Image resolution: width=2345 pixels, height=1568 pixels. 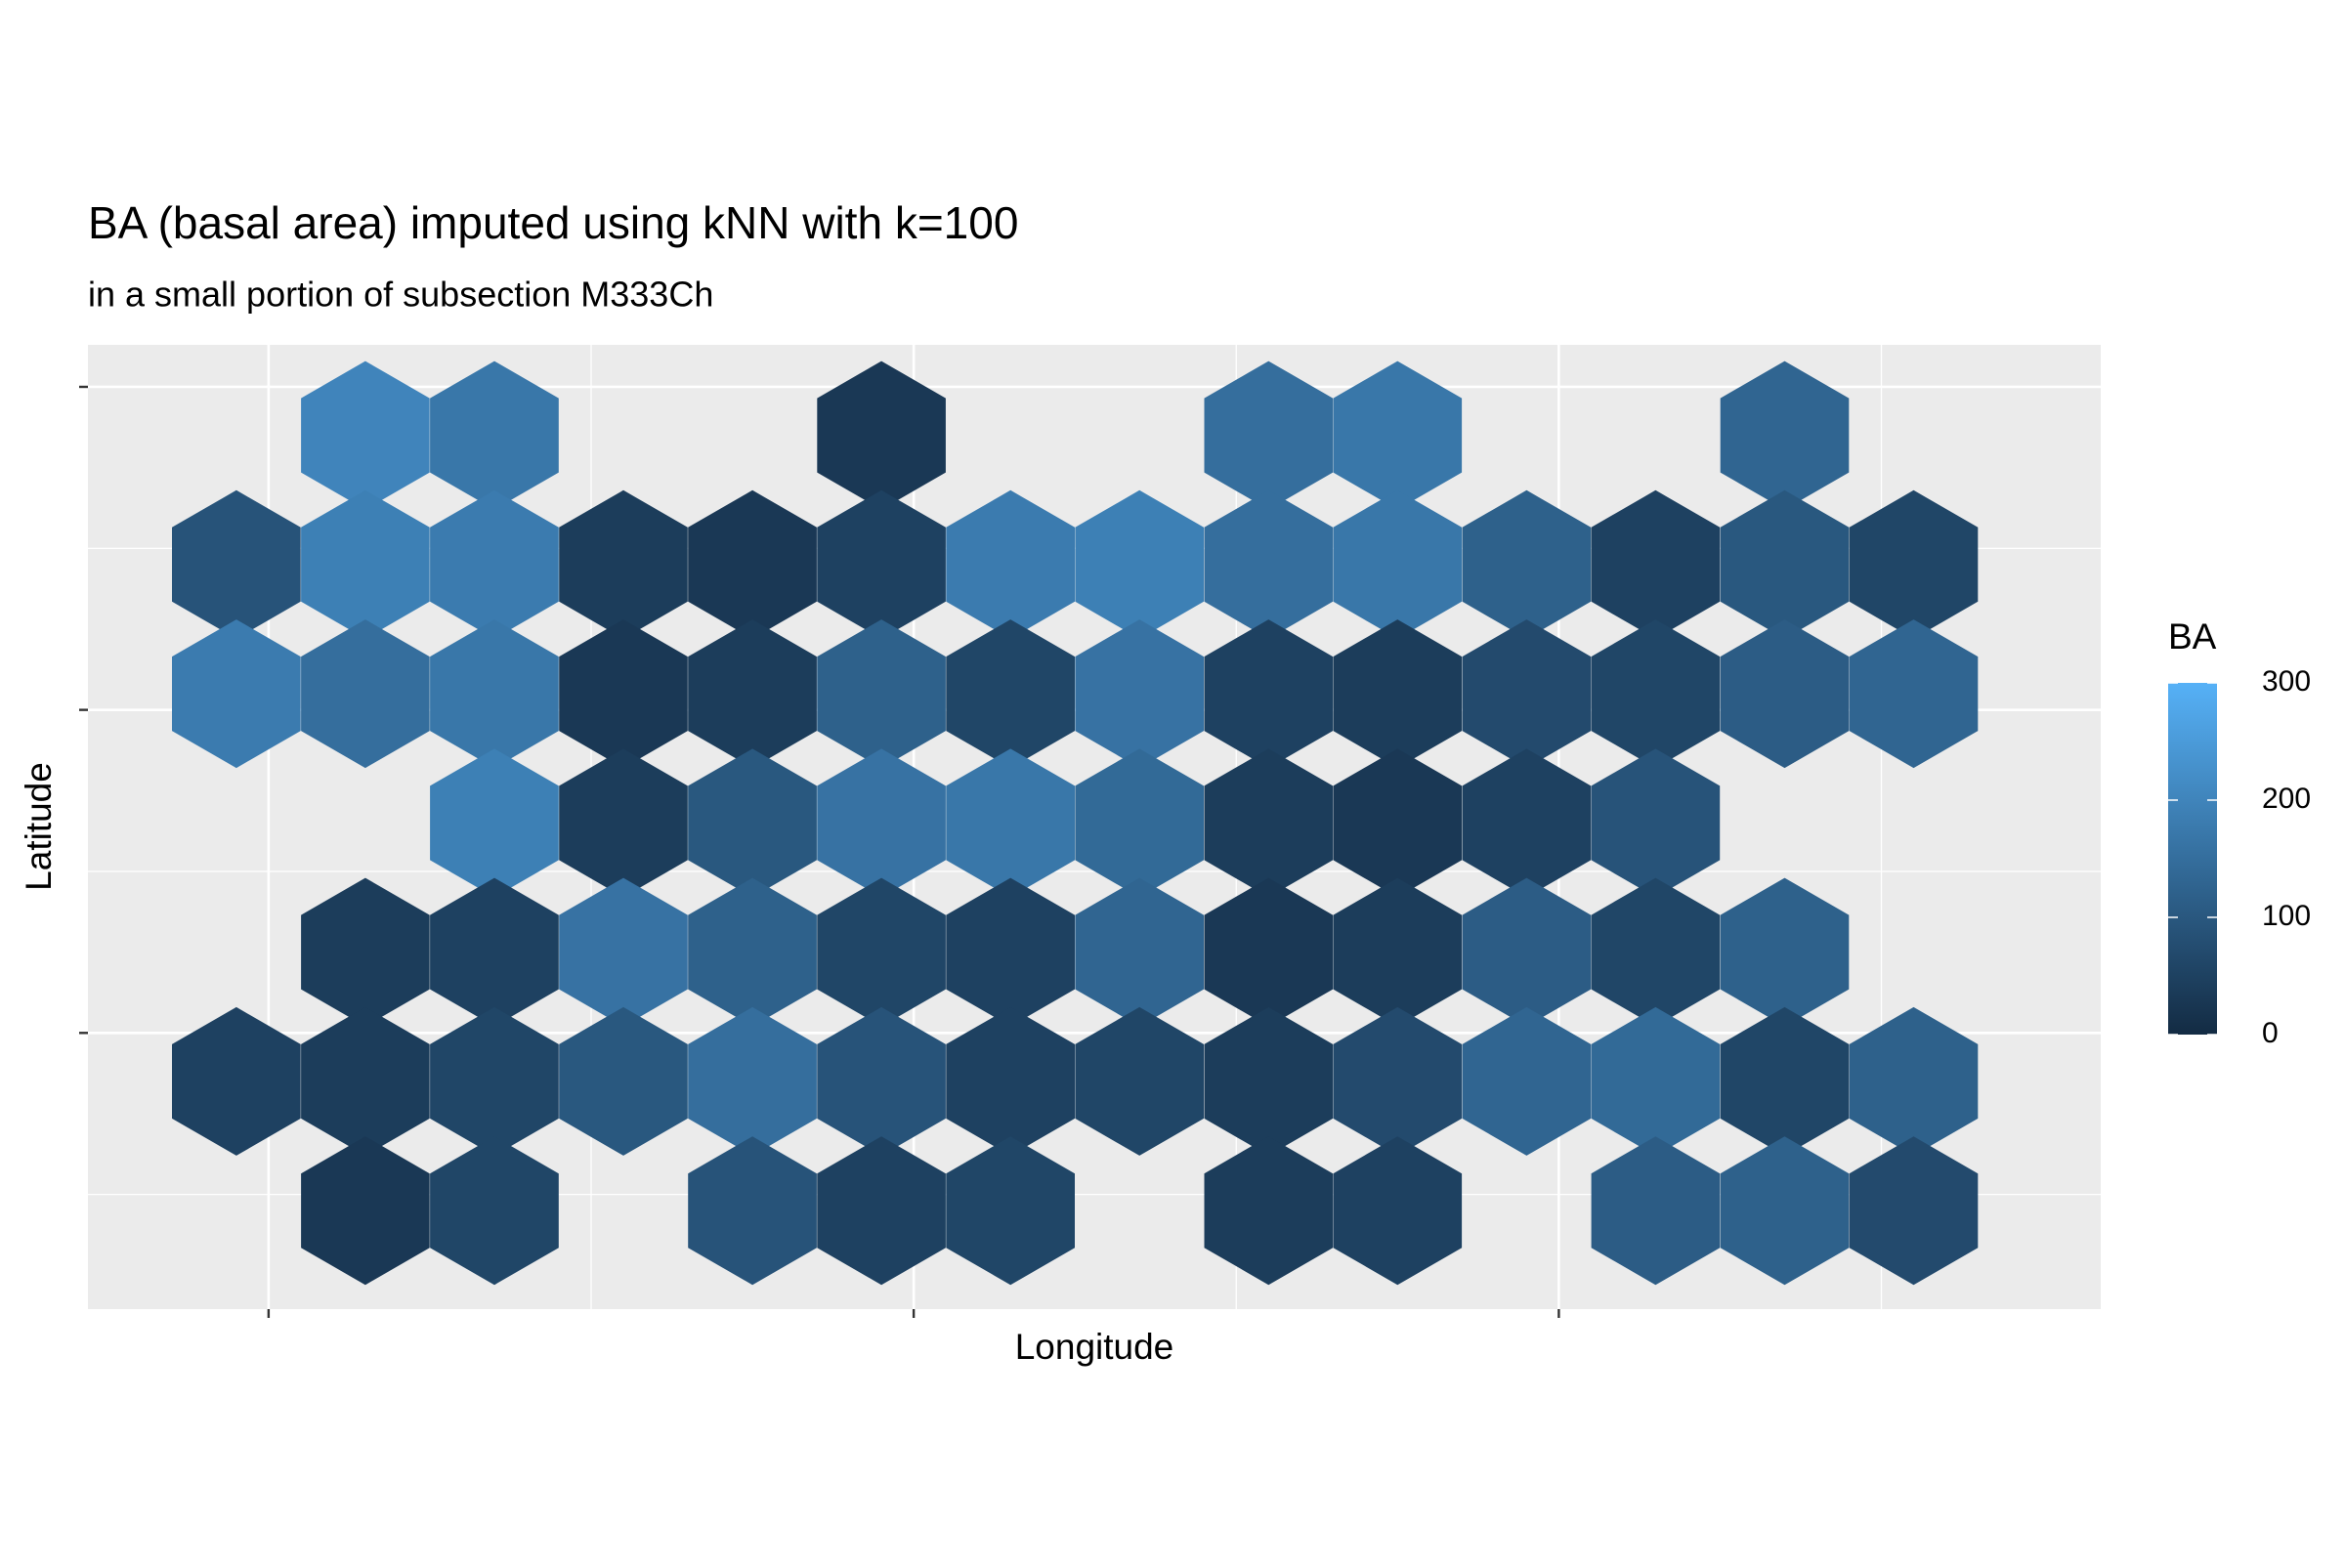 What do you see at coordinates (2239, 832) in the screenshot?
I see `legend: BA 0 100 200 300` at bounding box center [2239, 832].